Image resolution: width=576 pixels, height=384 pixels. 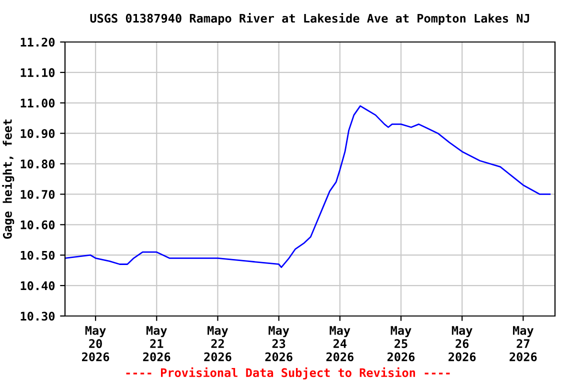 I want to click on y-axis-title: Gage height, feet, so click(x=8, y=179).